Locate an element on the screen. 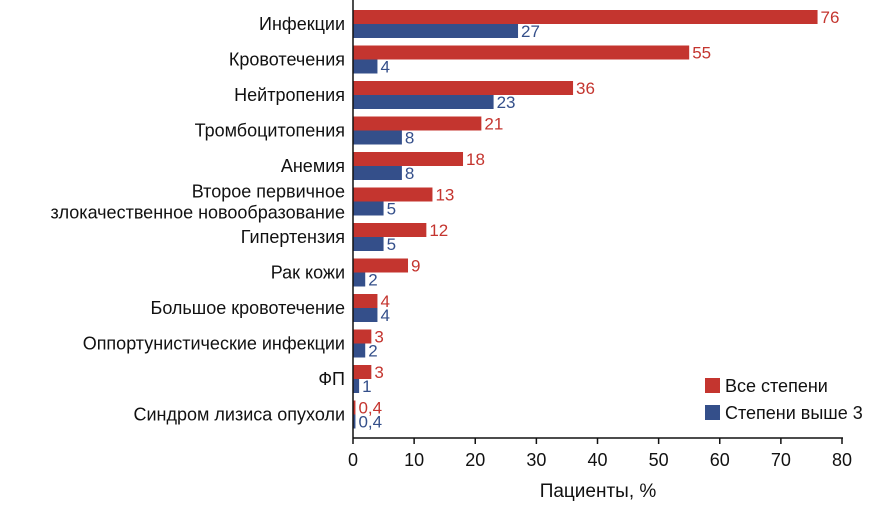 Image resolution: width=884 pixels, height=506 pixels. data-label: 55 is located at coordinates (701, 53).